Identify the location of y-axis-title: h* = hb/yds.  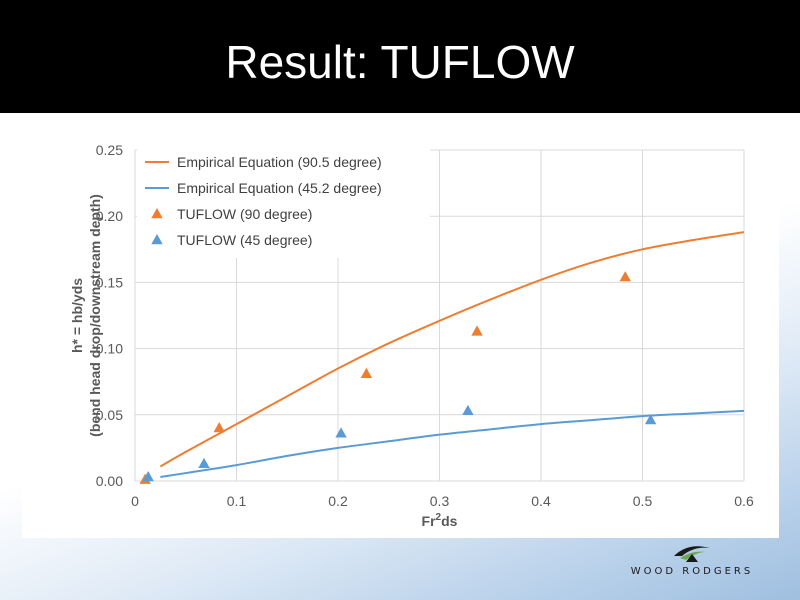
(77, 315).